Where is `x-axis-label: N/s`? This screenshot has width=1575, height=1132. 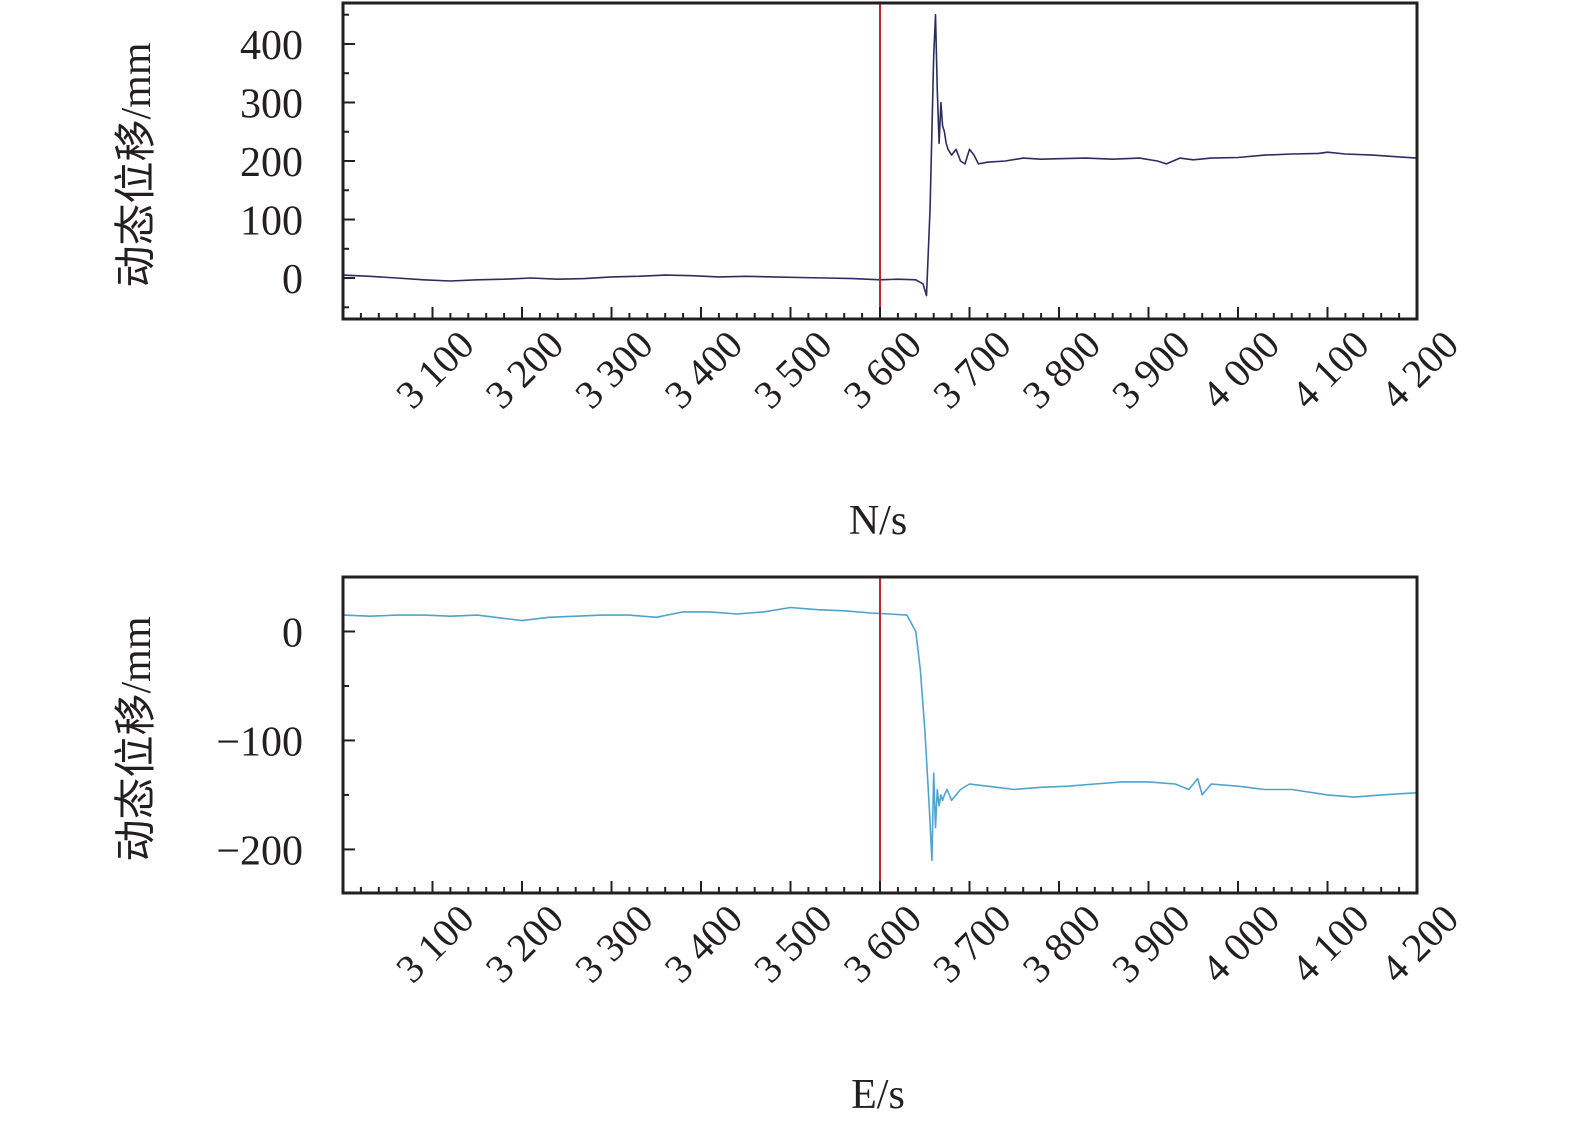
x-axis-label: N/s is located at coordinates (878, 521).